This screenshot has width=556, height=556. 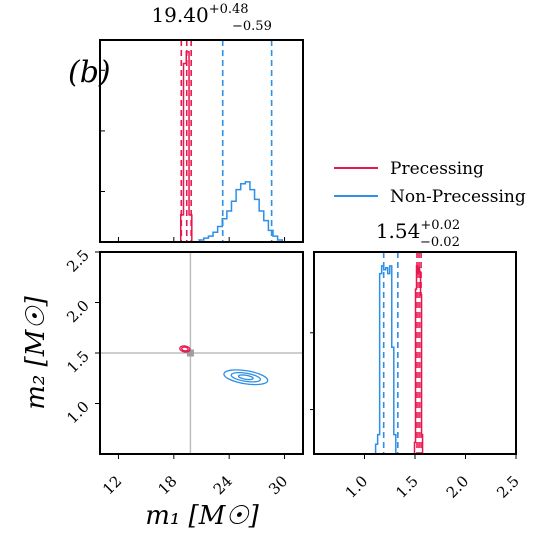 I want to click on legend-label-precessing: Precessing, so click(x=437, y=169).